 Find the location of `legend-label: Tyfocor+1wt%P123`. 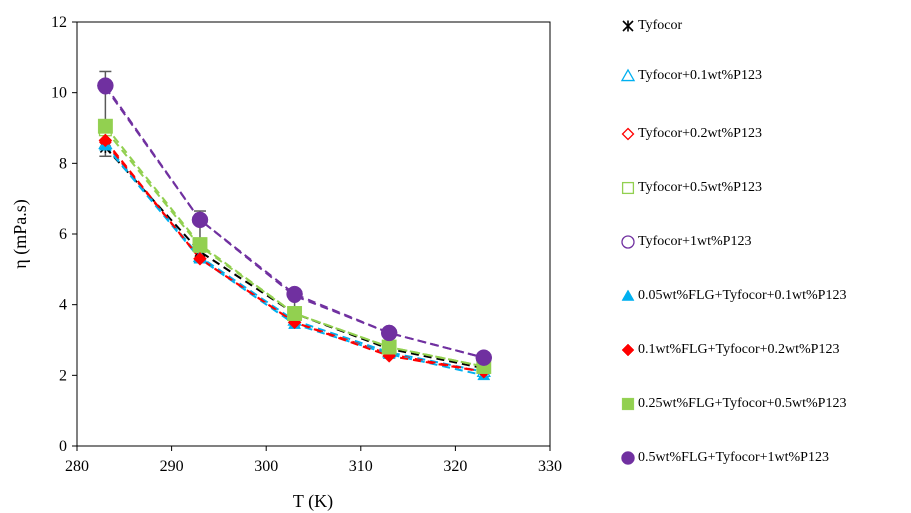

legend-label: Tyfocor+1wt%P123 is located at coordinates (695, 241).